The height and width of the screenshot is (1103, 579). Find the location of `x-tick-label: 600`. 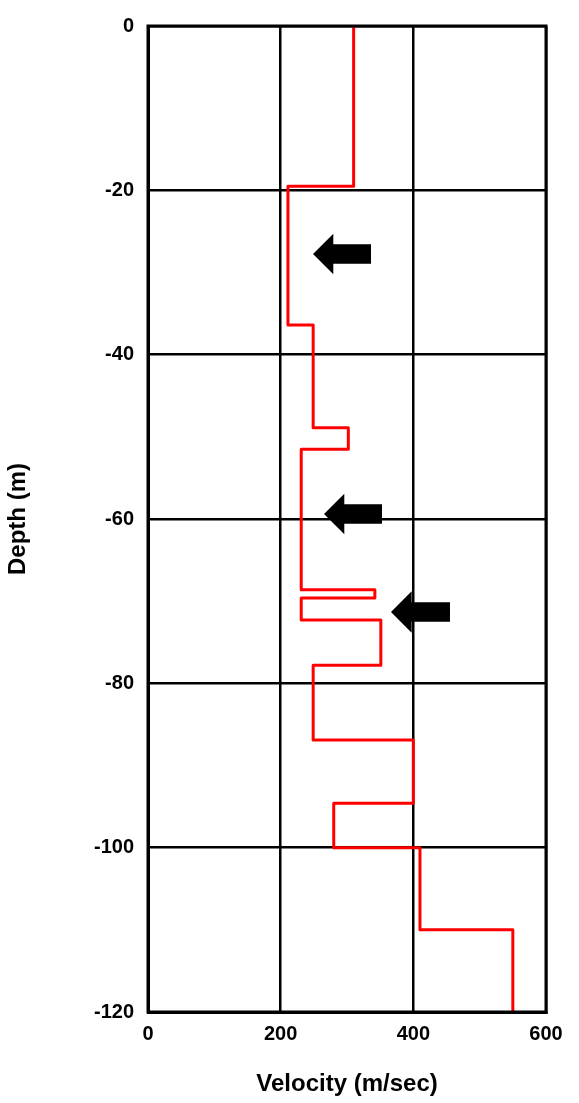

x-tick-label: 600 is located at coordinates (546, 1032).